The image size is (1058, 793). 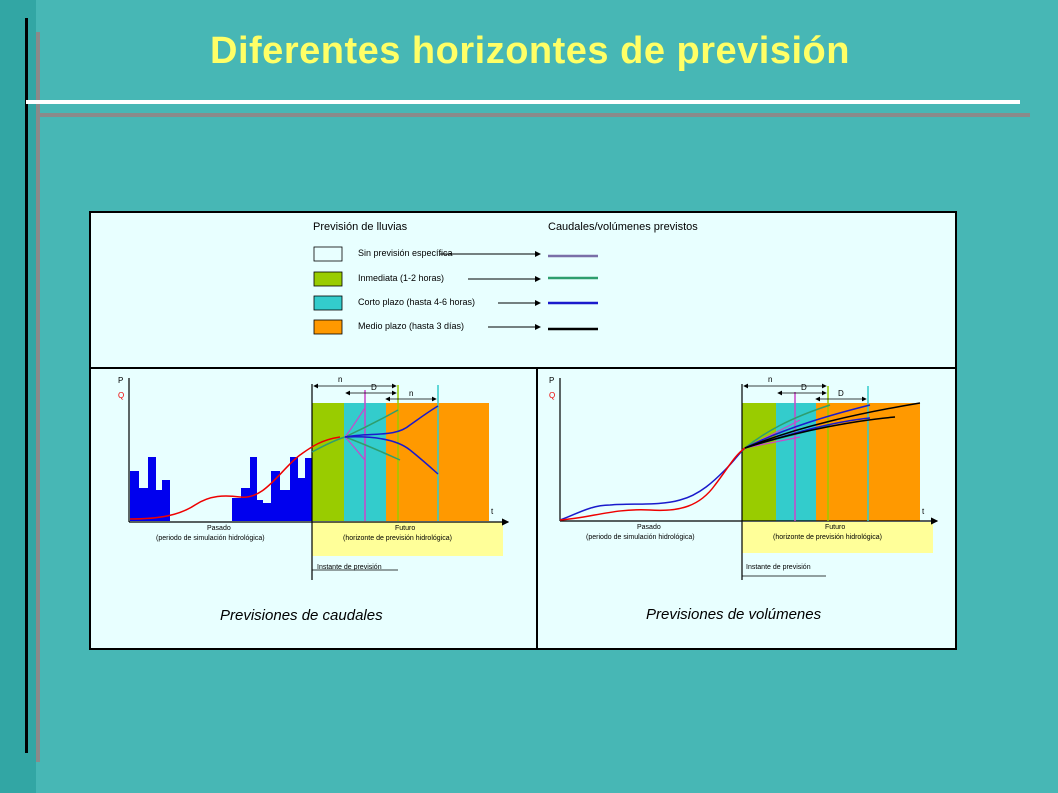 I want to click on legend-rain-header: Previsión de lluvias, so click(x=360, y=227).